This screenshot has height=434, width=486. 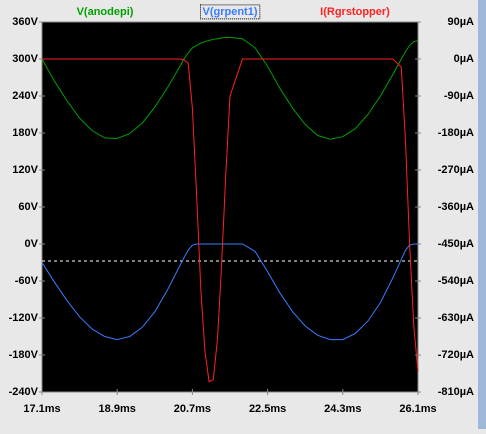 I want to click on legend-selection, so click(x=230, y=12).